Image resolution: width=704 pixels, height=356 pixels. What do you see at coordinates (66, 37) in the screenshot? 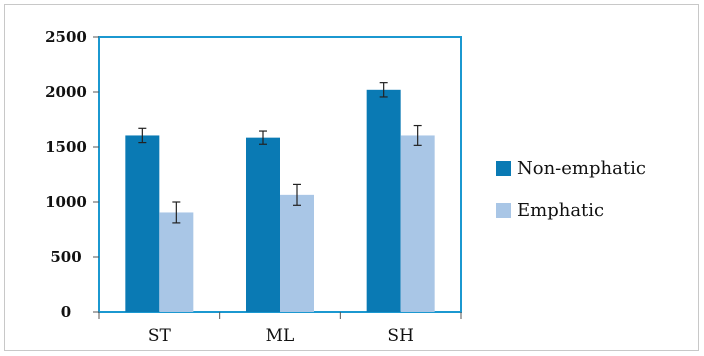
I see `y-tick-label: 2500` at bounding box center [66, 37].